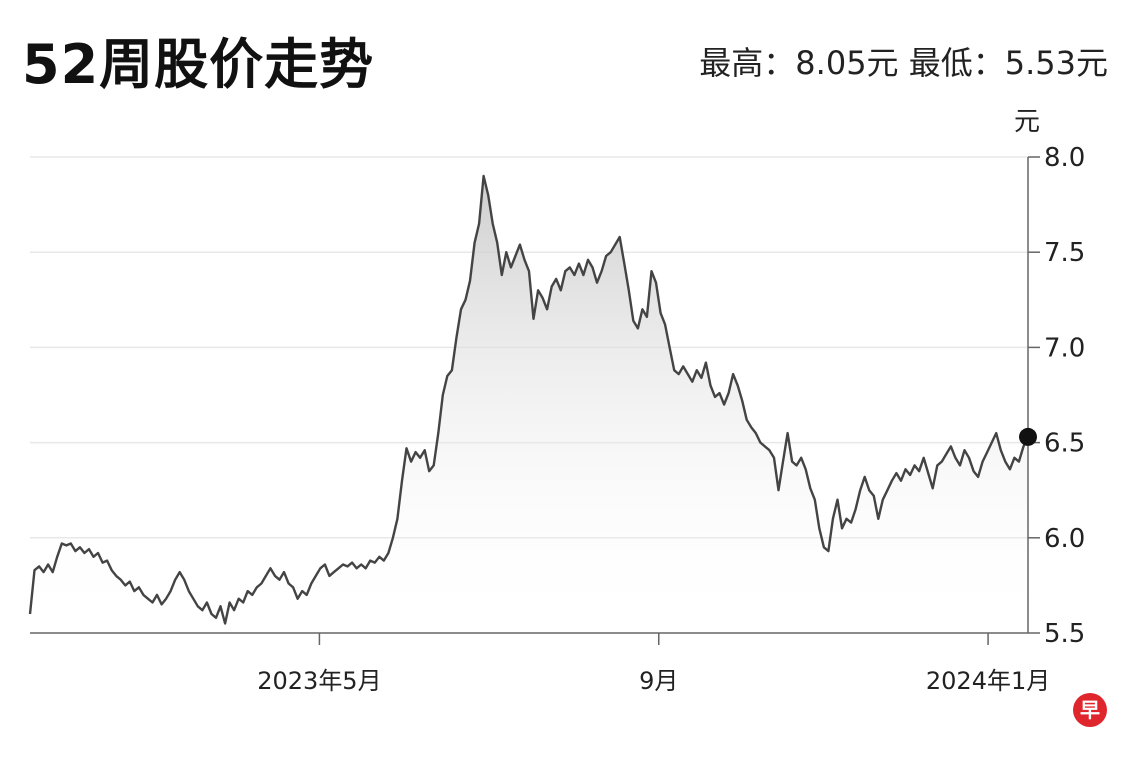  I want to click on x-tick-label: 9月, so click(658, 681).